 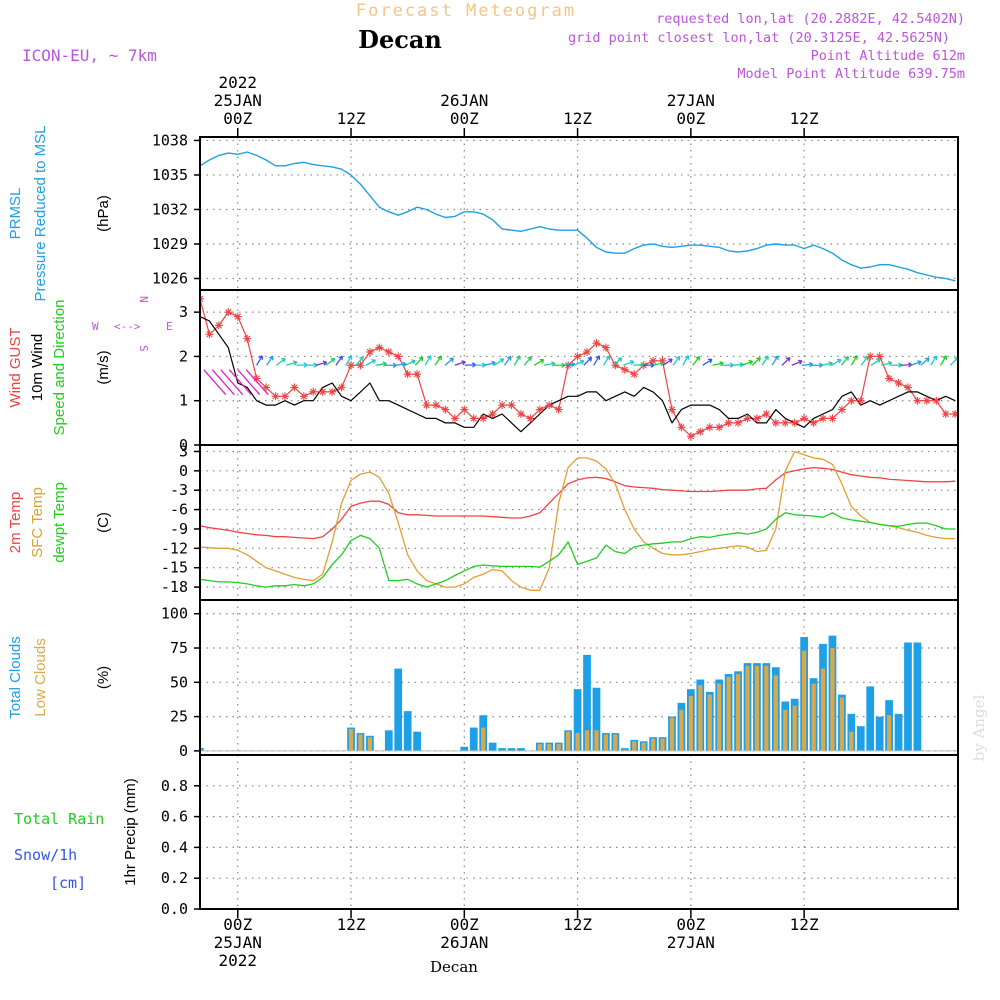 I want to click on y-tick-label: 0.8, so click(x=174, y=786).